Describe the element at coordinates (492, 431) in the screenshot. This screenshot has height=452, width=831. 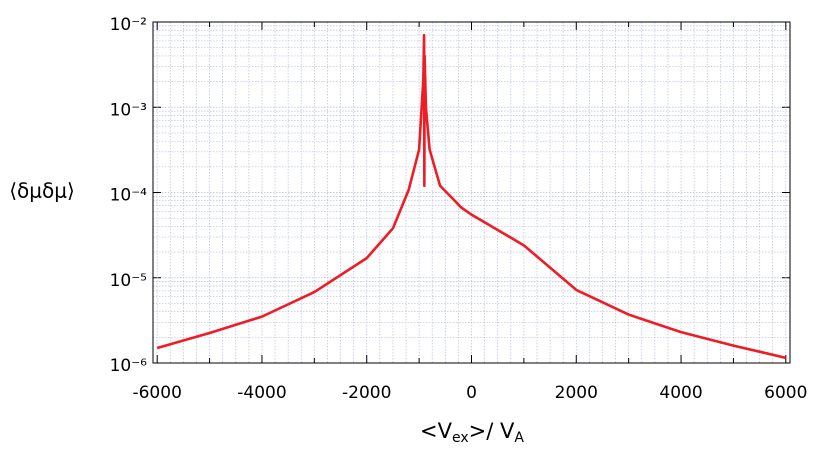
I see `x-label-part: >/ V` at that location.